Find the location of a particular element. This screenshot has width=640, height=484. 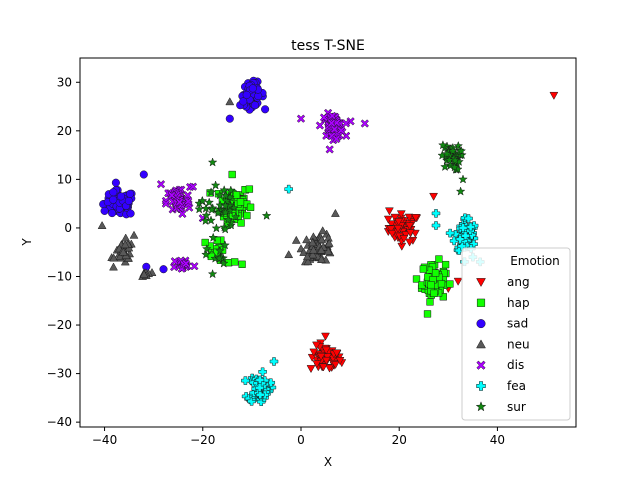

x-axis-label: X is located at coordinates (328, 462).